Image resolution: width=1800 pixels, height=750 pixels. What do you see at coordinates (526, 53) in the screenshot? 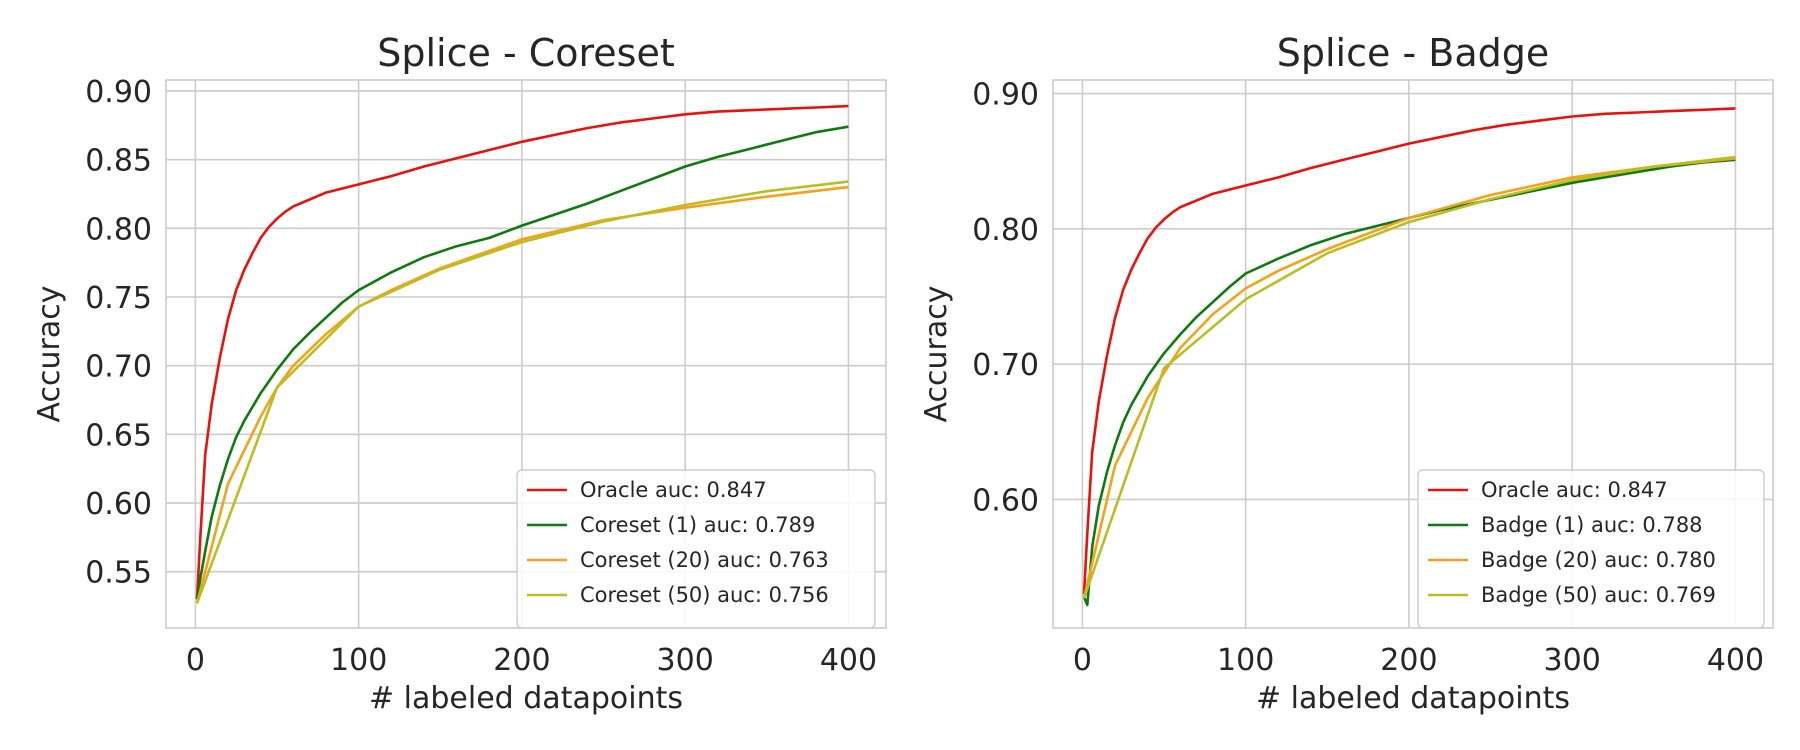
I see `chart-title: Splice - Coreset` at bounding box center [526, 53].